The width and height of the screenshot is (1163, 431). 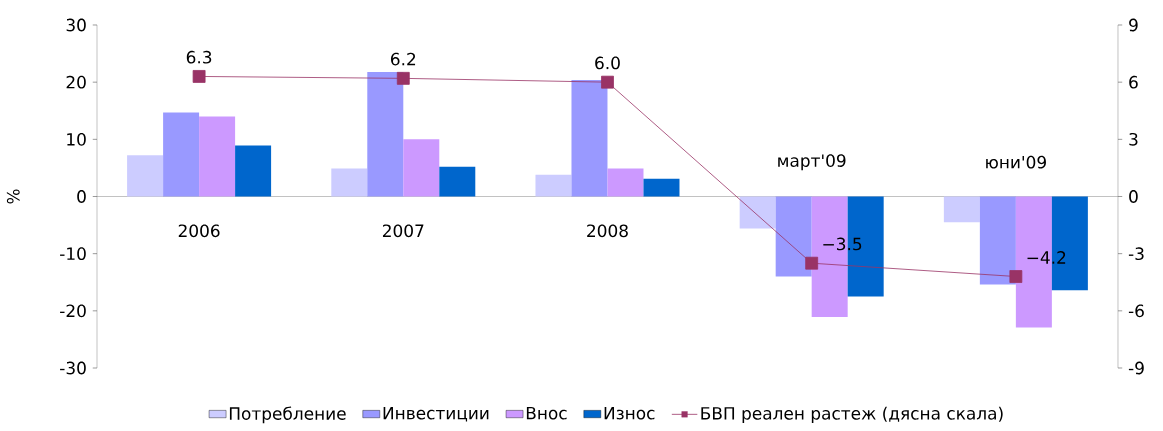 What do you see at coordinates (13, 196) in the screenshot?
I see `y-axis-title: %` at bounding box center [13, 196].